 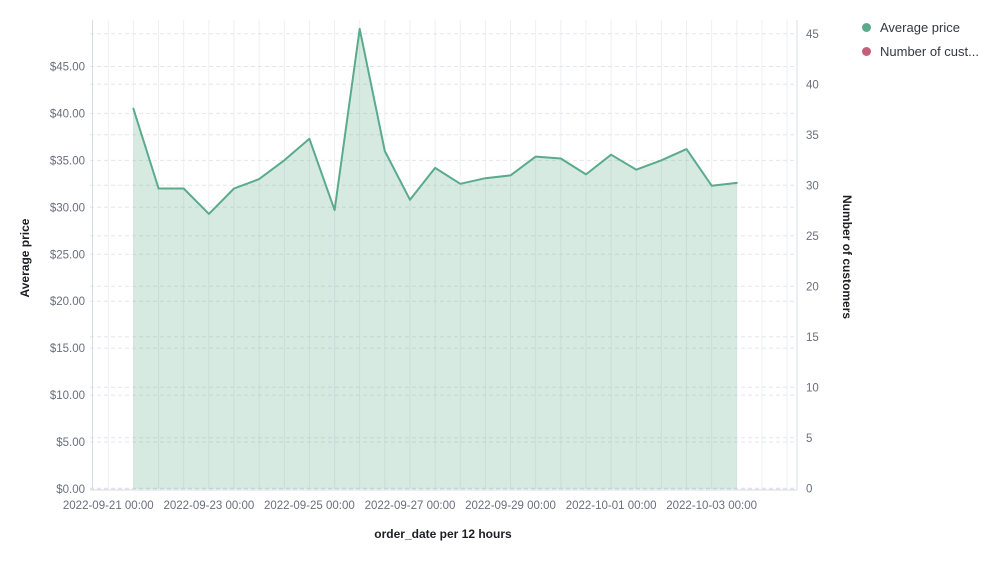 What do you see at coordinates (67, 208) in the screenshot?
I see `left-axis-tick-label: $30.00` at bounding box center [67, 208].